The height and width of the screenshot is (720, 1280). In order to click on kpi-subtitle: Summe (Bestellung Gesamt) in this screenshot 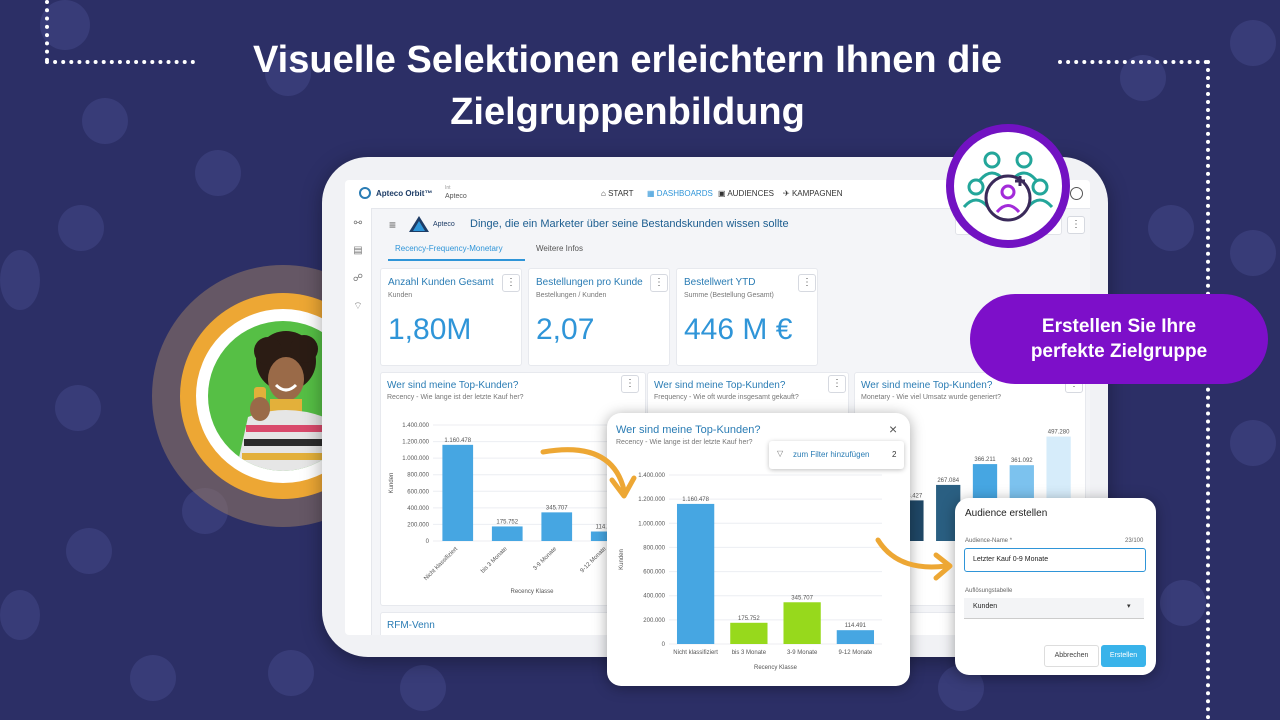, I will do `click(729, 295)`.